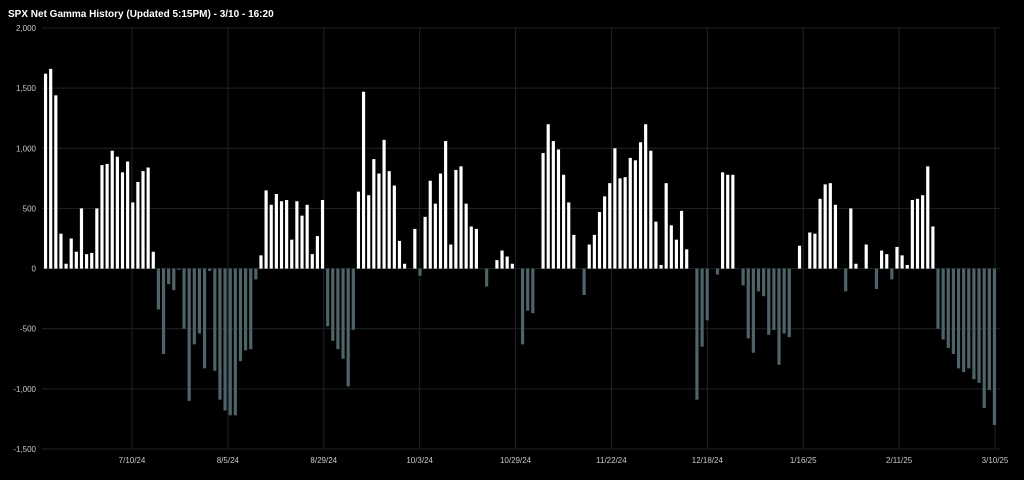 The image size is (1024, 480). What do you see at coordinates (516, 460) in the screenshot?
I see `x-tick-label: 10/29/24` at bounding box center [516, 460].